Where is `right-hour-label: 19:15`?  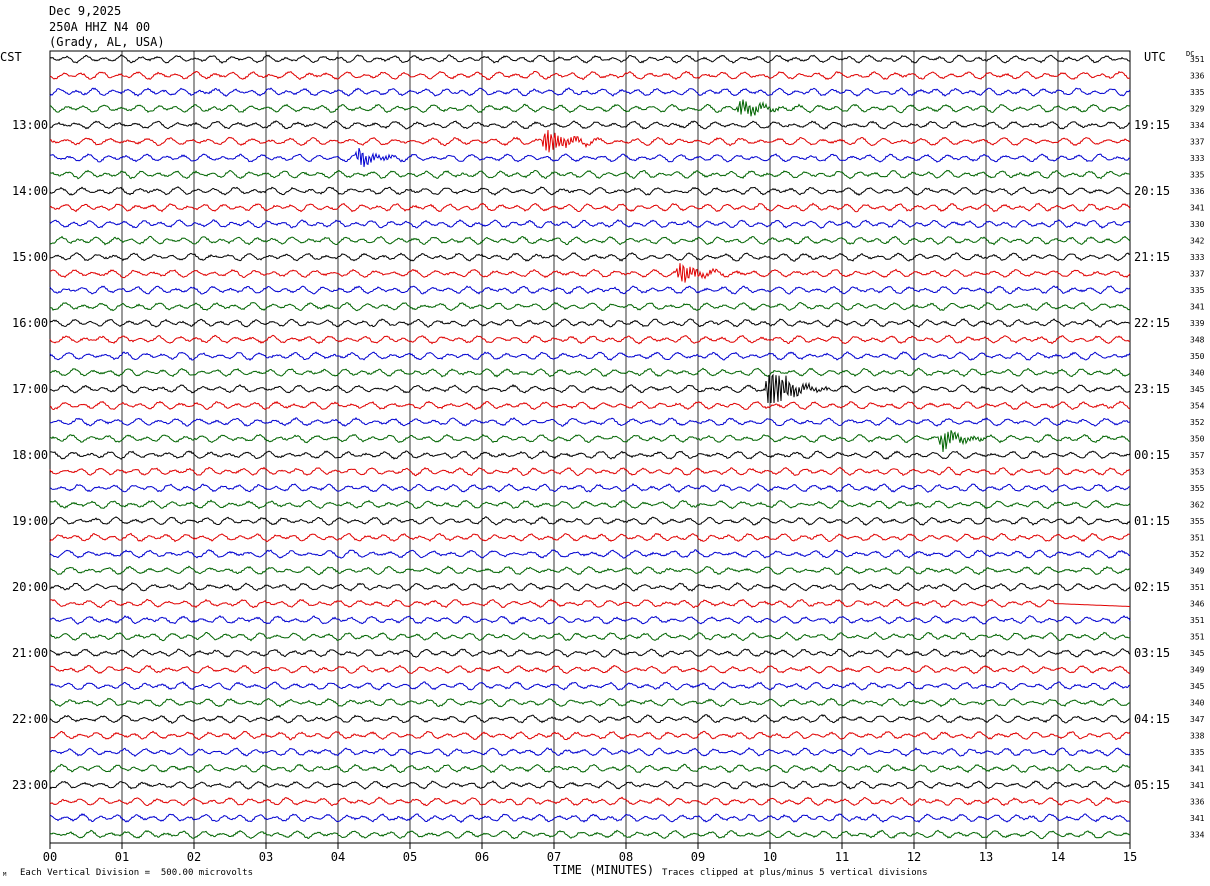 right-hour-label: 19:15 is located at coordinates (1152, 125).